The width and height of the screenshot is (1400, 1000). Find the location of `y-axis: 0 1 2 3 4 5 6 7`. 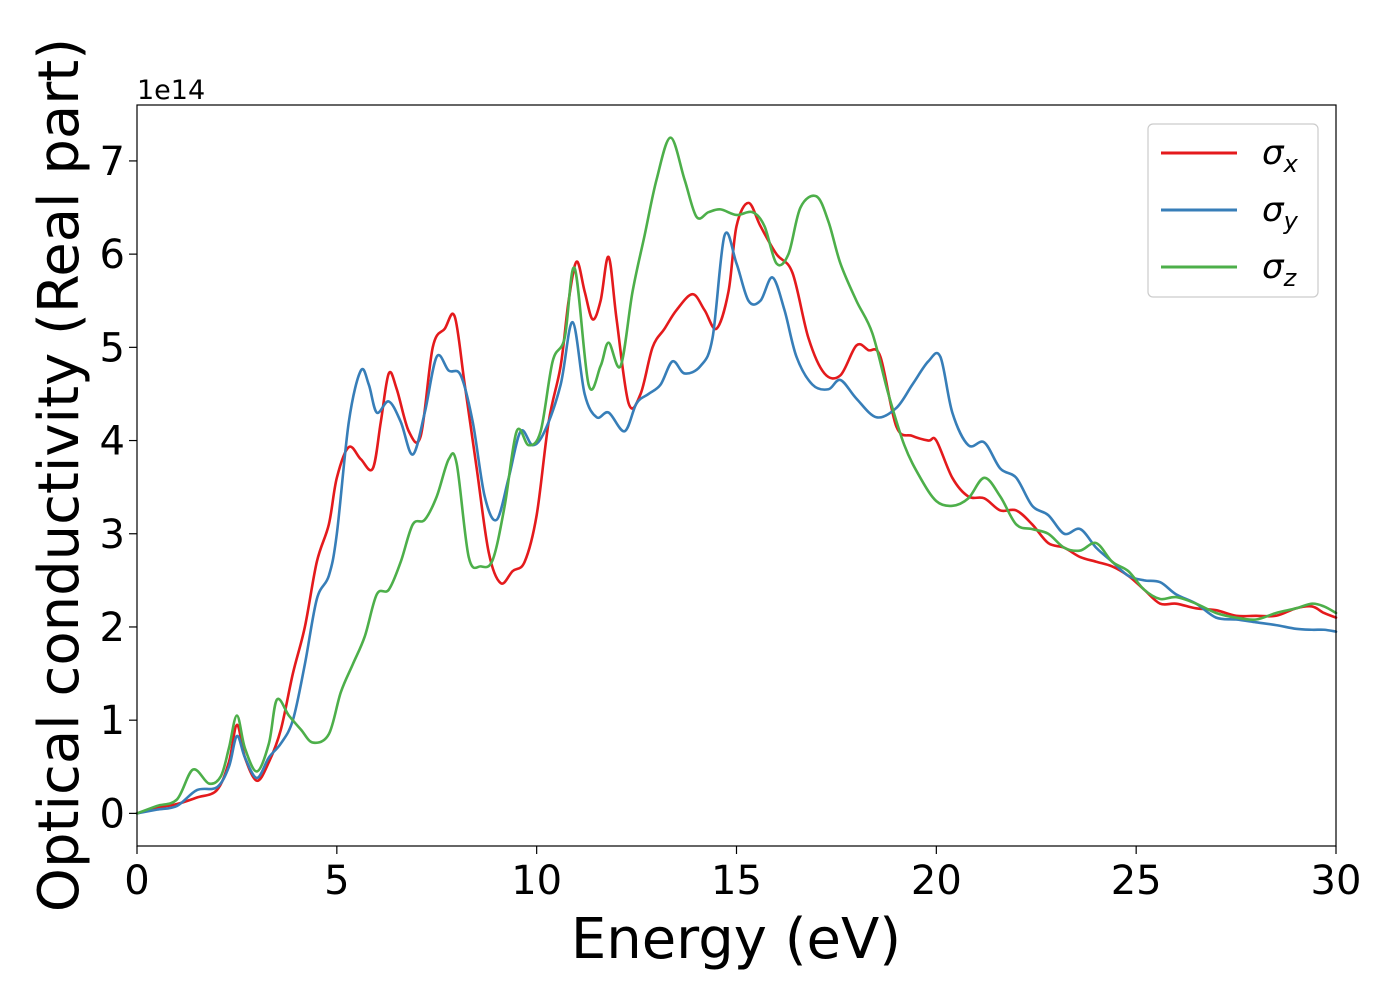

y-axis: 0 1 2 3 4 5 6 7 is located at coordinates (118, 488).